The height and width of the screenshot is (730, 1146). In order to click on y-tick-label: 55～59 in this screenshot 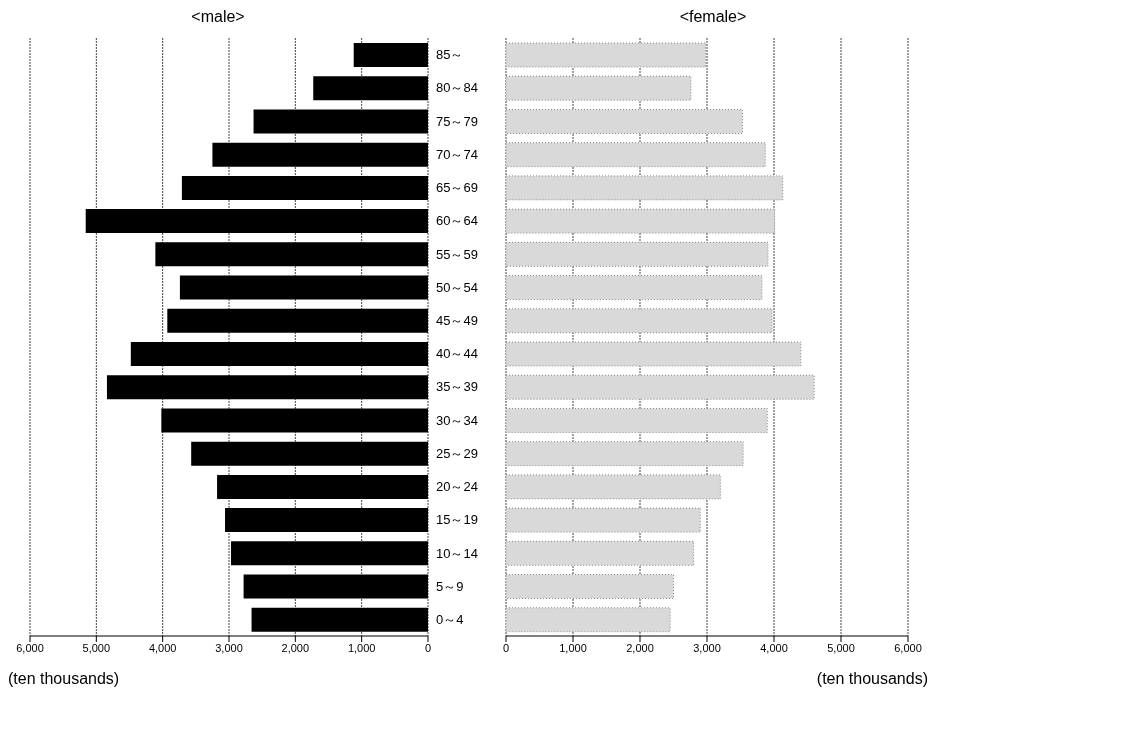, I will do `click(457, 254)`.